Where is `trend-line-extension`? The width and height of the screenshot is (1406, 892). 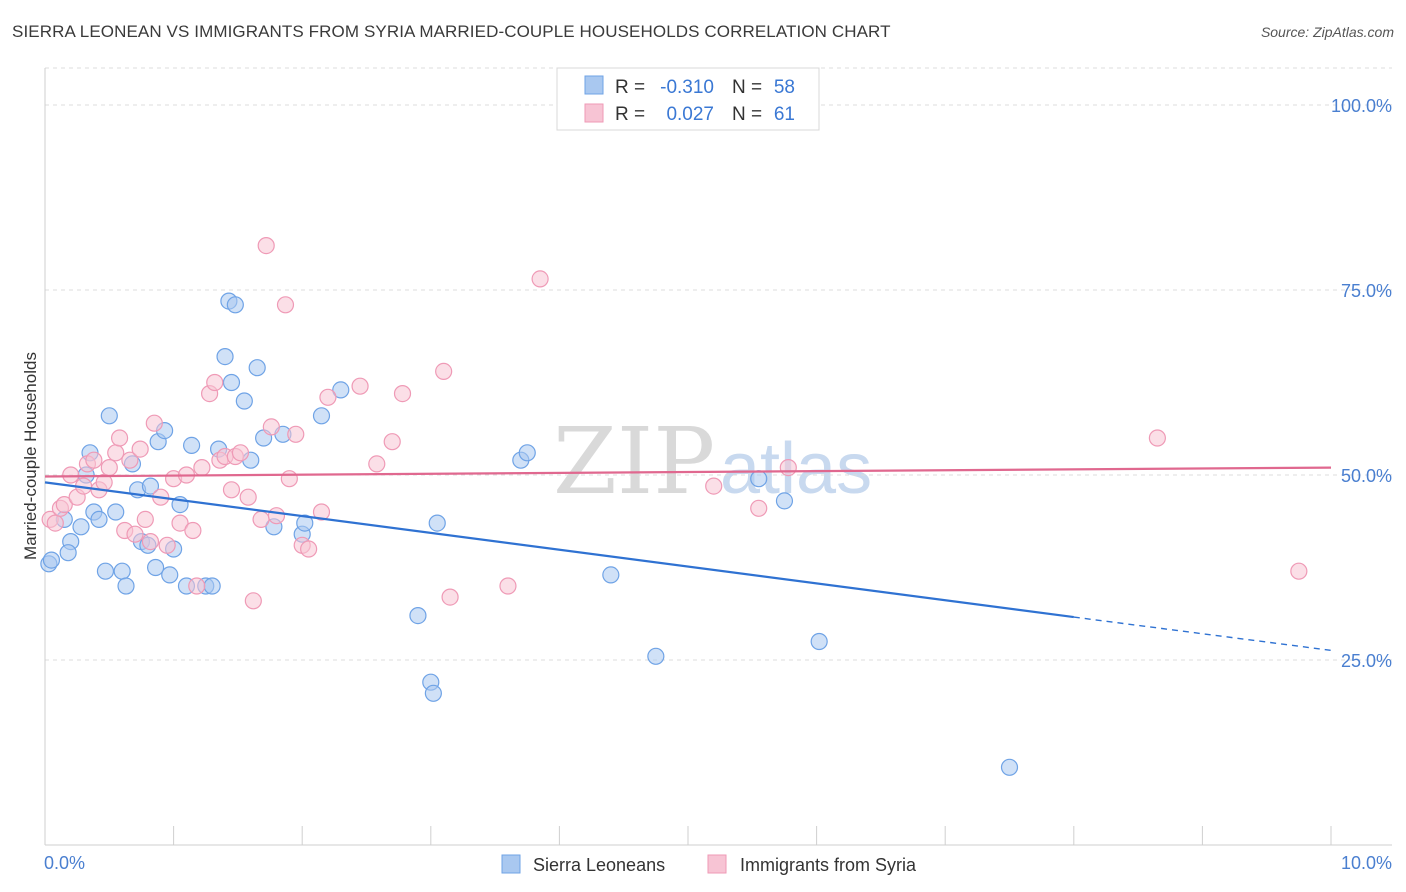 trend-line-extension is located at coordinates (1202, 634).